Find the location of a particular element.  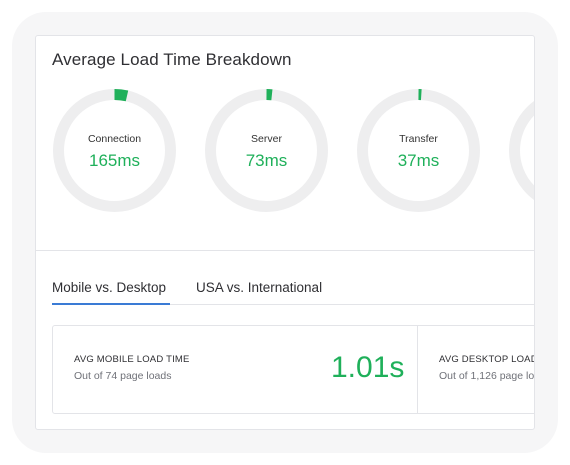

server-label: Server is located at coordinates (266, 139).